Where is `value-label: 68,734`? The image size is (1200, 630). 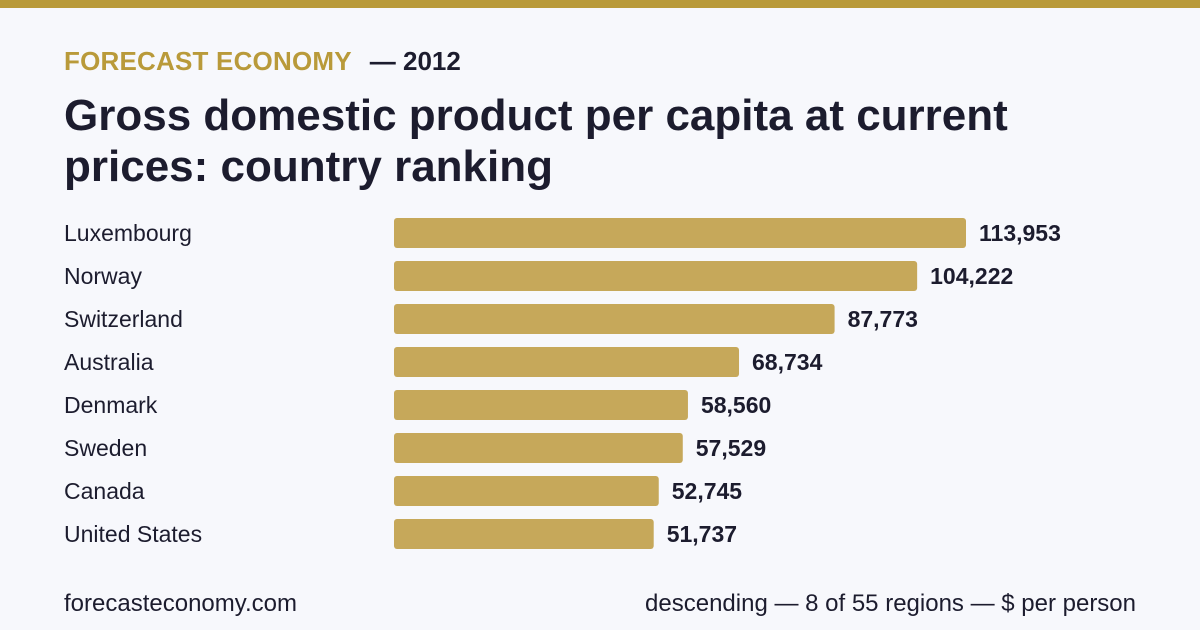 value-label: 68,734 is located at coordinates (787, 362).